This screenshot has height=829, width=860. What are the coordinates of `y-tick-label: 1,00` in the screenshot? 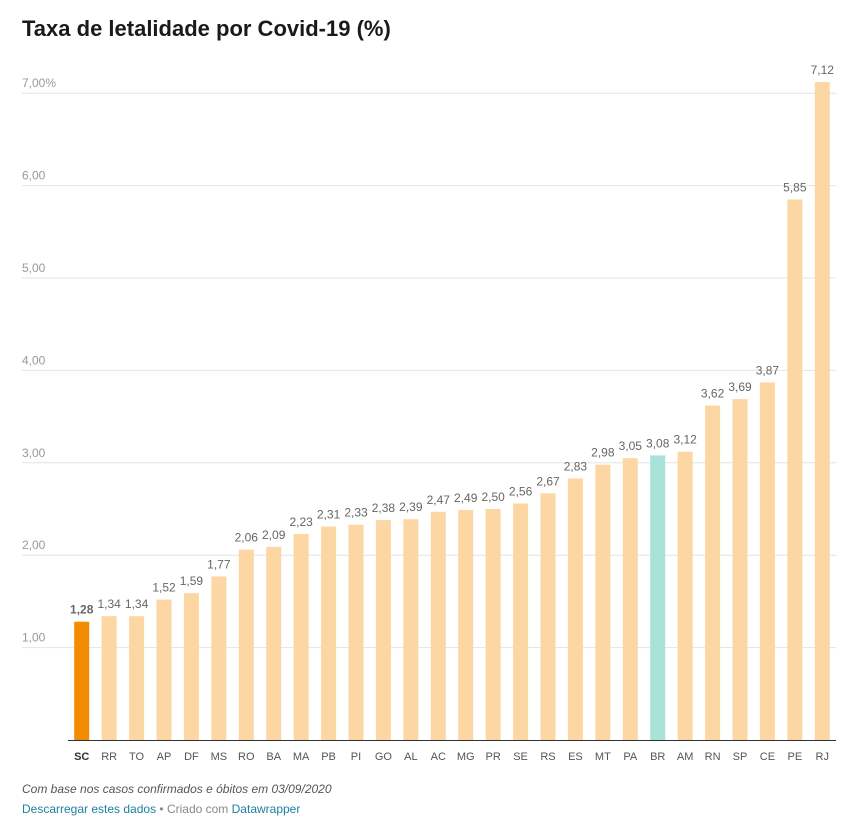 It's located at (34, 638).